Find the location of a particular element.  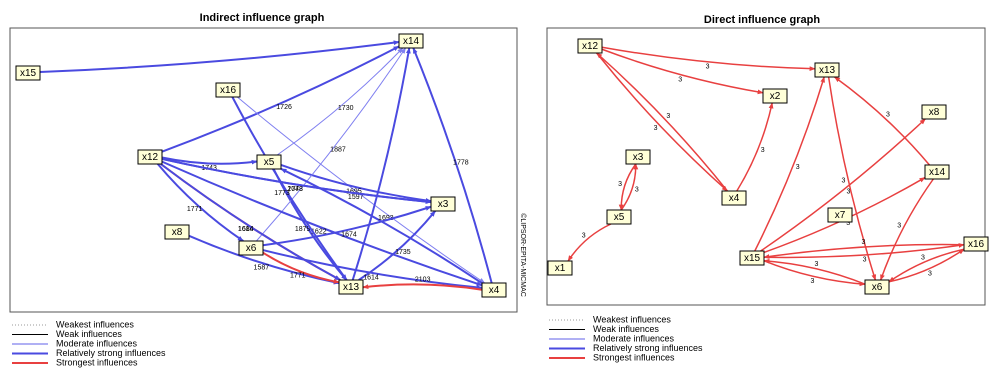

node-label: x3 is located at coordinates (638, 157).